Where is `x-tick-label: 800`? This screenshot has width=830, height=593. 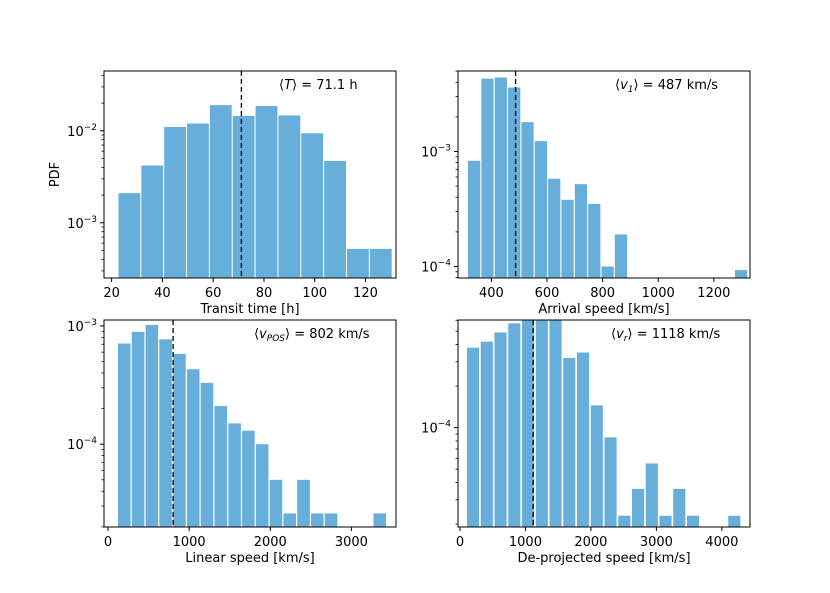 x-tick-label: 800 is located at coordinates (602, 293).